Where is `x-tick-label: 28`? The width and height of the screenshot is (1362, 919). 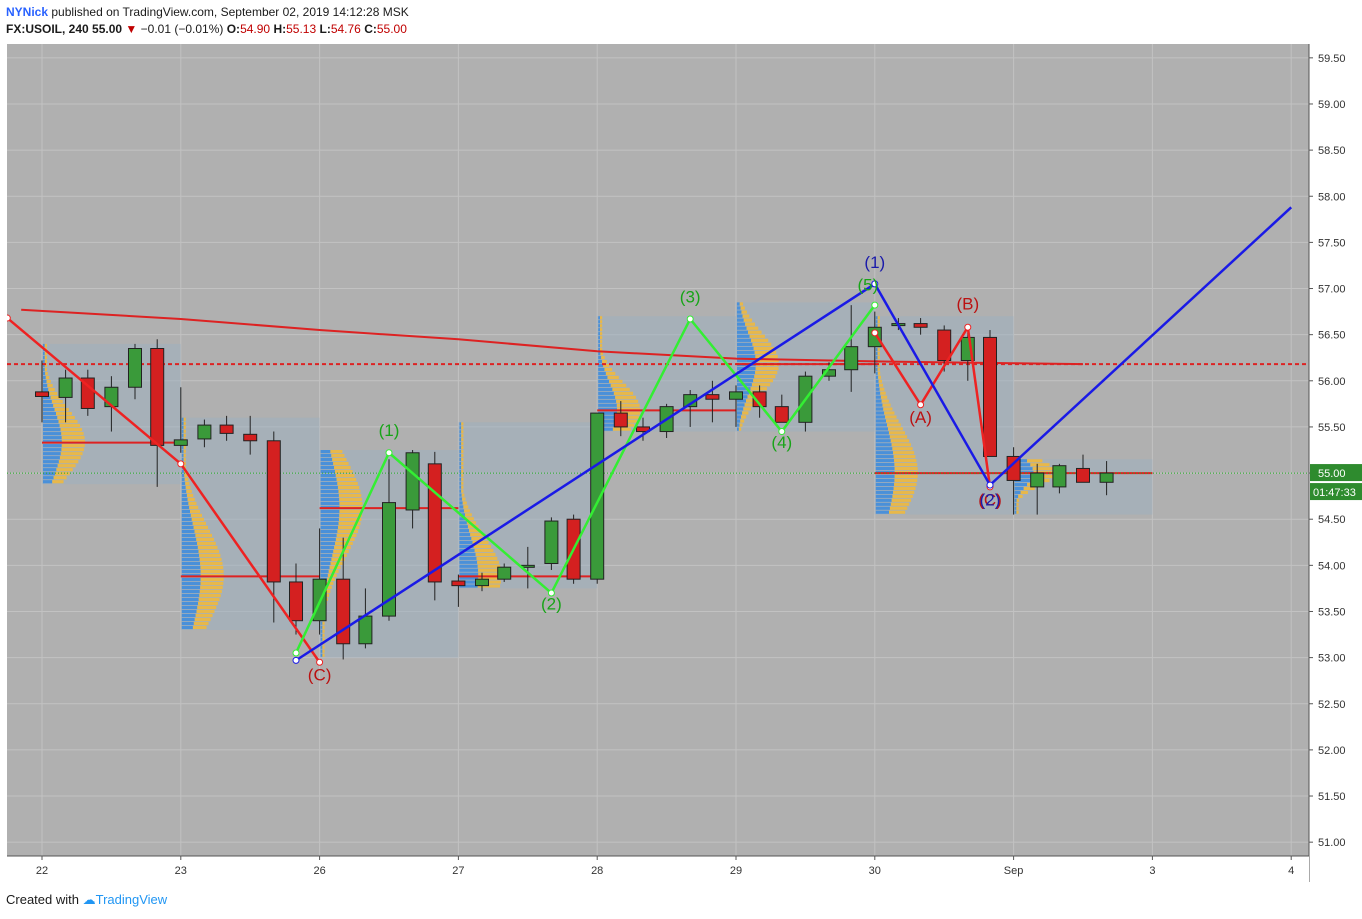
x-tick-label: 28 is located at coordinates (597, 871).